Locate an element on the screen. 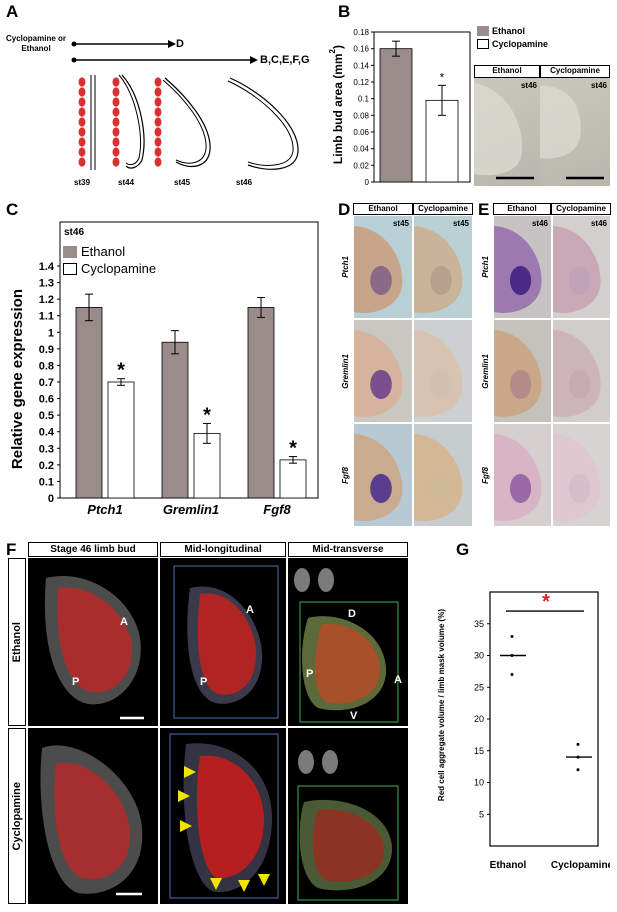  bar-ethanol-ptch1 is located at coordinates (89, 403).